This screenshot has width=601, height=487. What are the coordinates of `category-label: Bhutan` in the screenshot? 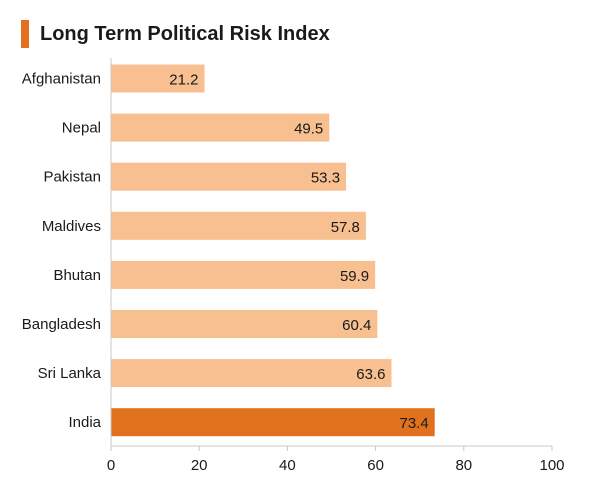 It's located at (77, 275).